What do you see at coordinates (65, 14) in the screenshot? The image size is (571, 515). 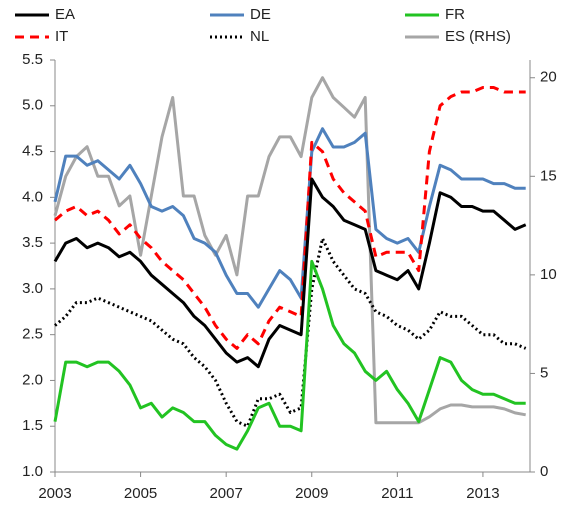 I see `legend-label: EA` at bounding box center [65, 14].